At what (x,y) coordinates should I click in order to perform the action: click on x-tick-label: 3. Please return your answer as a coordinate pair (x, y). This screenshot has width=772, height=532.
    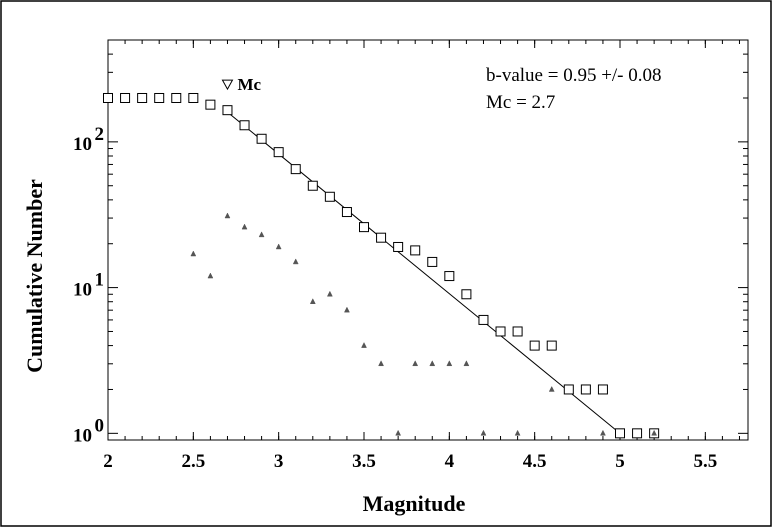
    Looking at the image, I should click on (279, 461).